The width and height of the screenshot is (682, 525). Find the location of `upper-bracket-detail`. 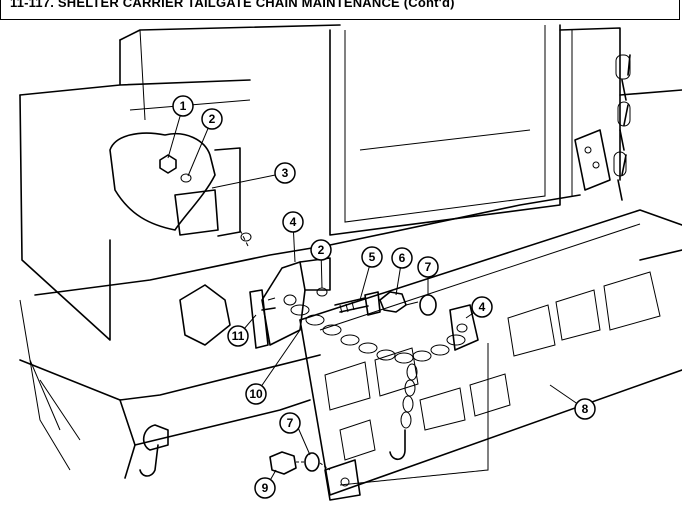

upper-bracket-detail is located at coordinates (180, 189).